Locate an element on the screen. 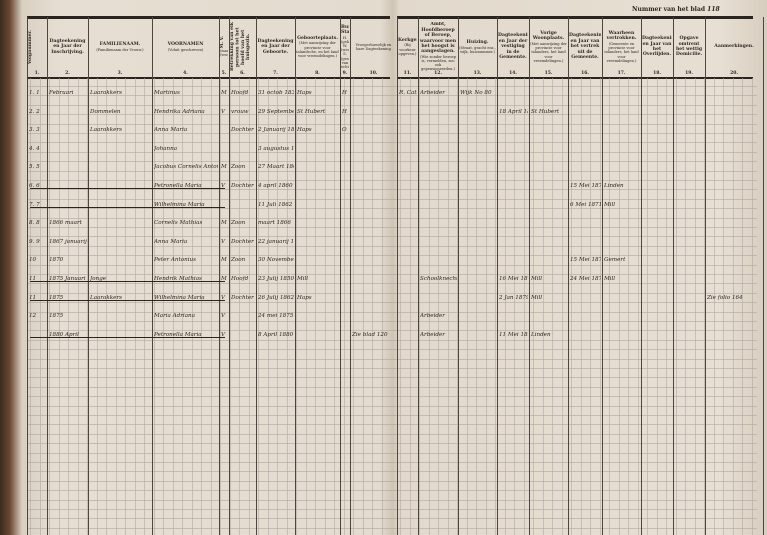 The height and width of the screenshot is (535, 767). register-cell: Peter Antonius is located at coordinates (175, 260).